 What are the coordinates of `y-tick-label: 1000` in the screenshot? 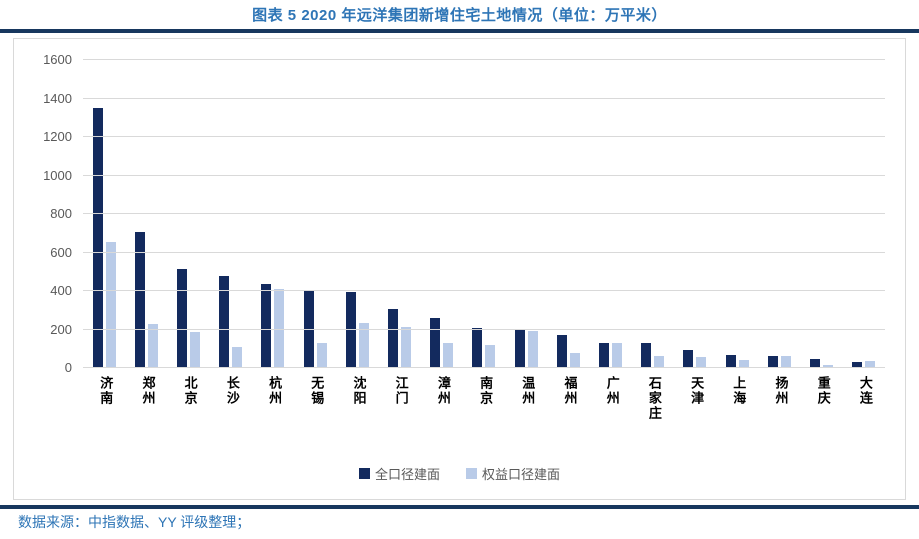 It's located at (57, 175).